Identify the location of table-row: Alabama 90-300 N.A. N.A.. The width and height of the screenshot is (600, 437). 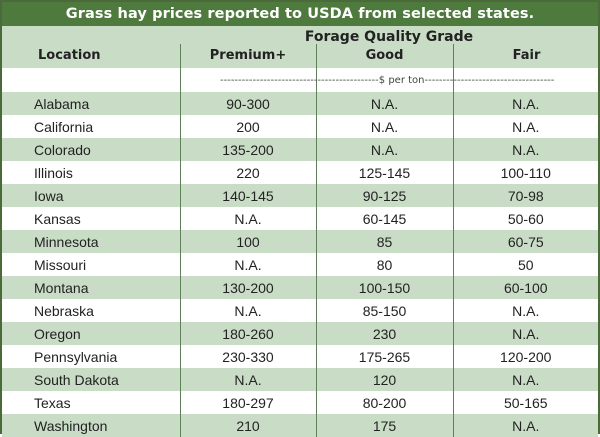
(300, 103).